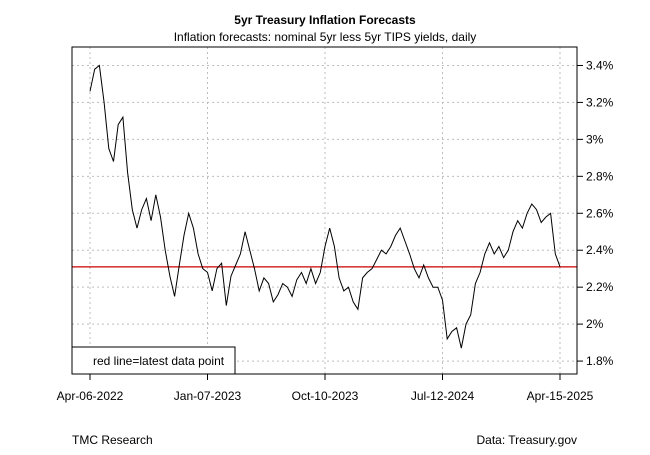 The image size is (650, 455). Describe the element at coordinates (112, 440) in the screenshot. I see `footer-left: TMC Research` at that location.